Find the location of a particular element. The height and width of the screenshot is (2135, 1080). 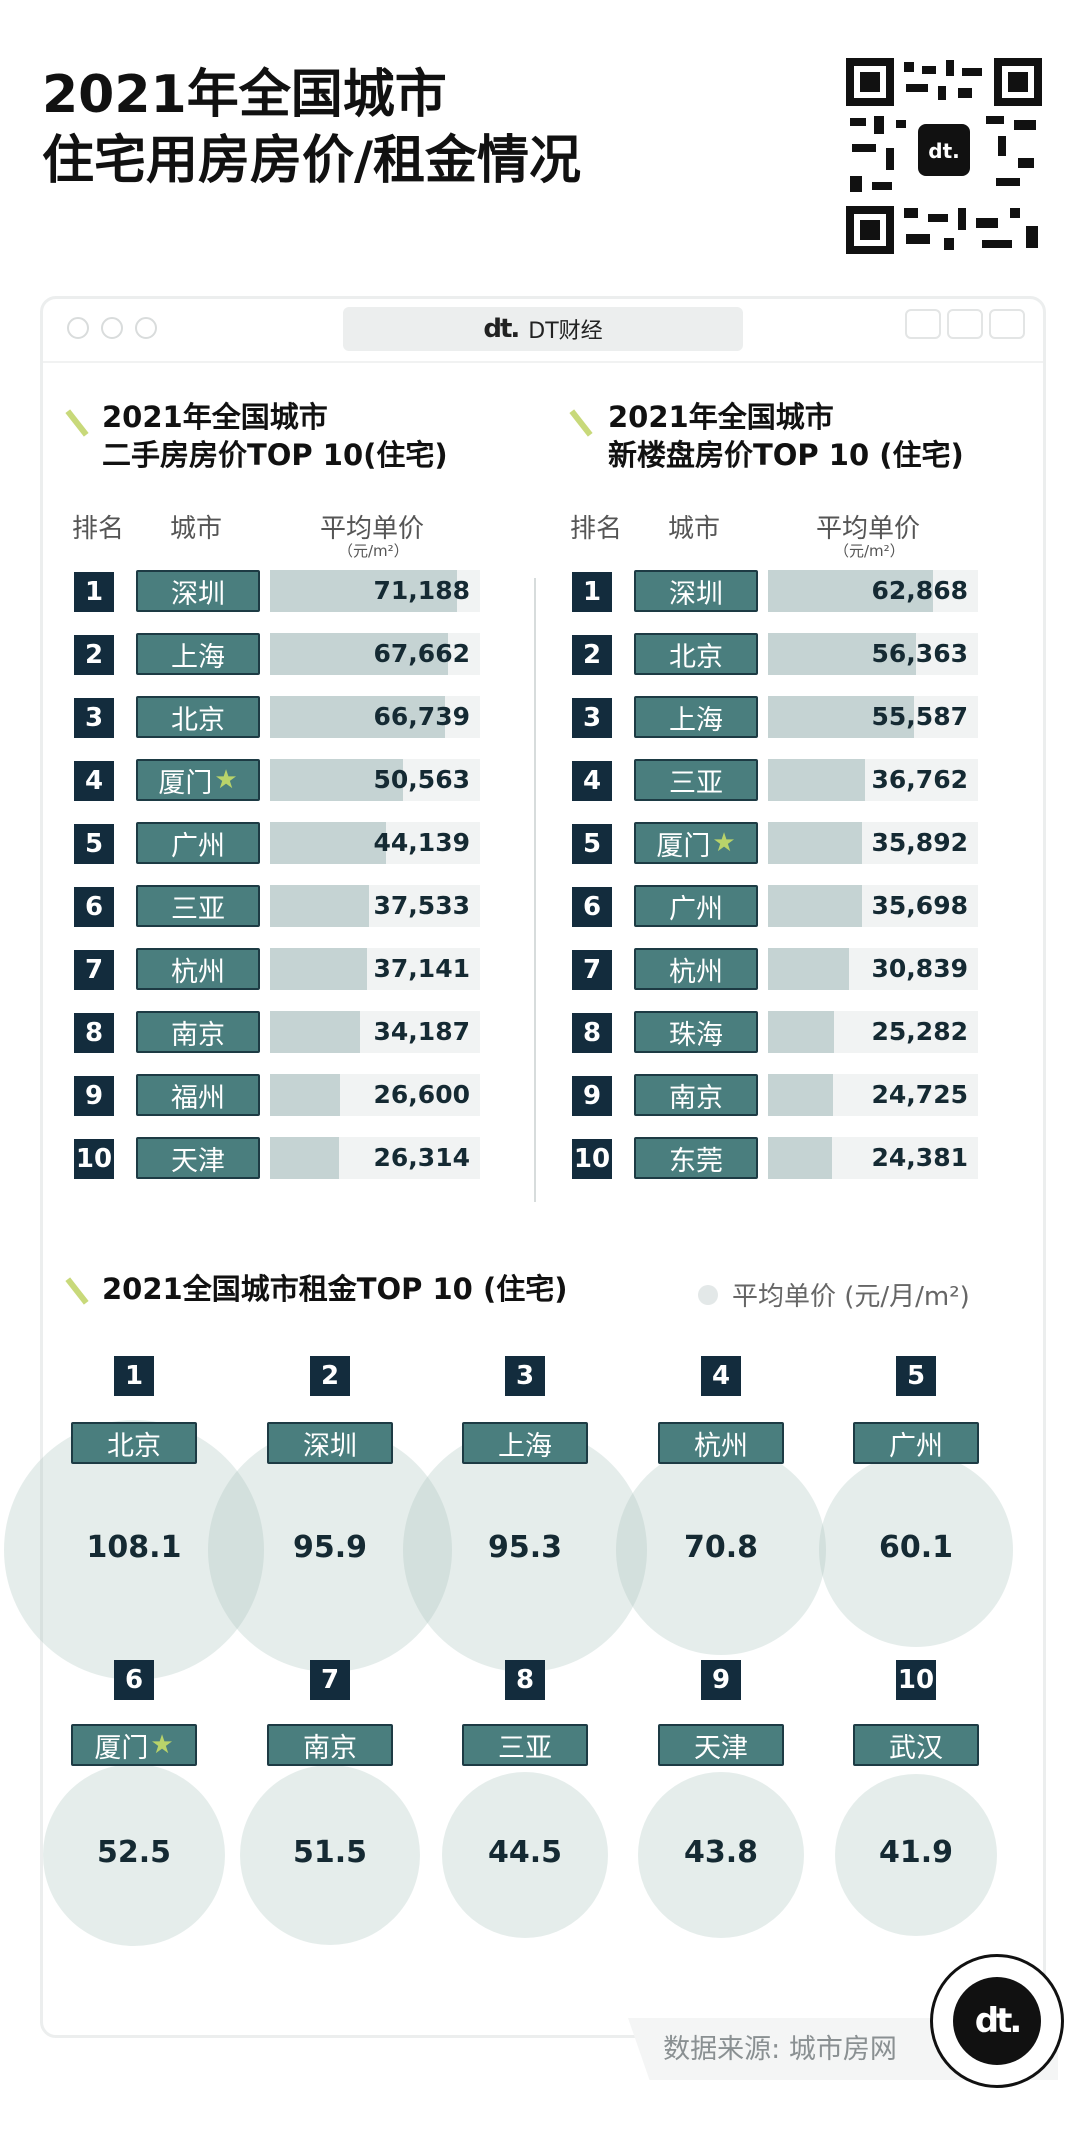

bar-value: 56,363 is located at coordinates (919, 653).